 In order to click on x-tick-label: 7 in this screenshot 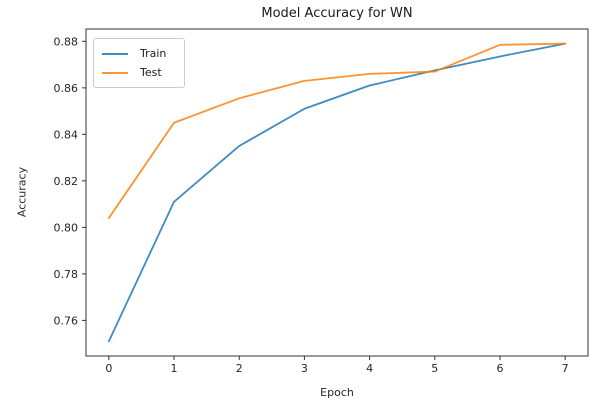, I will do `click(565, 368)`.